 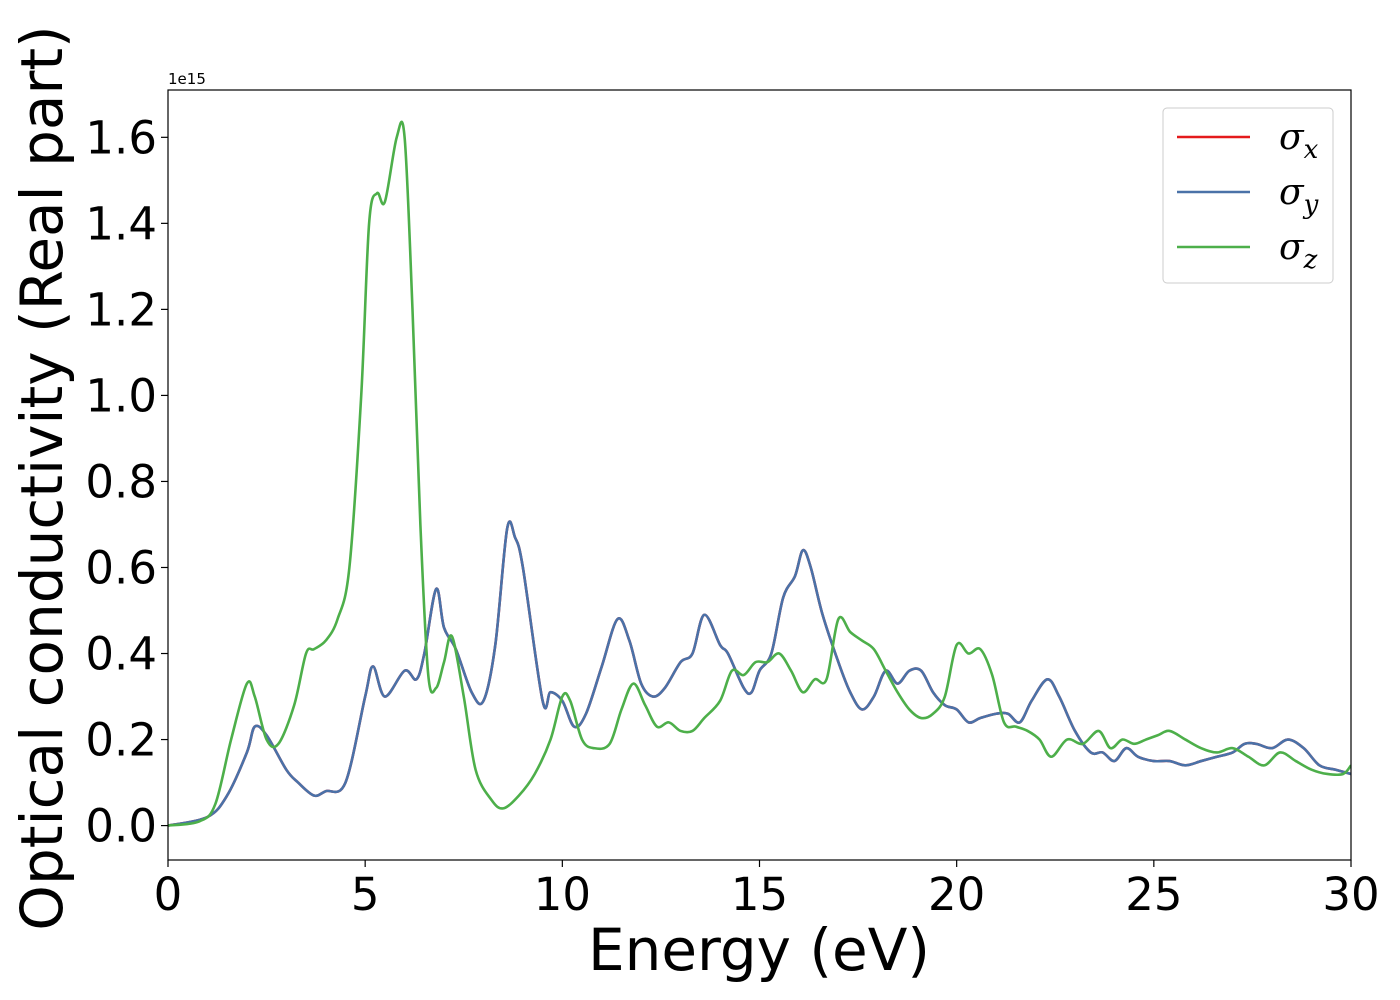 What do you see at coordinates (121, 309) in the screenshot?
I see `y-tick-label: 1.2` at bounding box center [121, 309].